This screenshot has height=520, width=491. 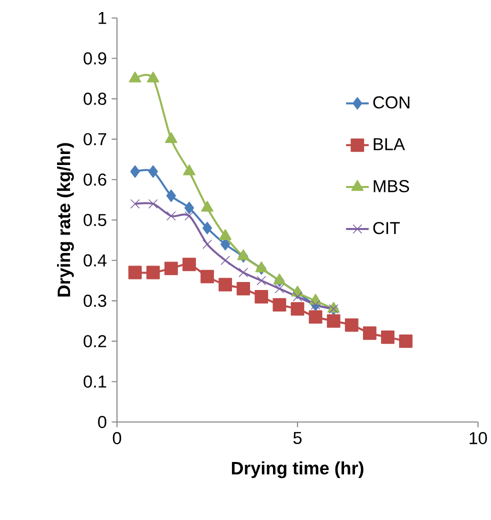 What do you see at coordinates (95, 179) in the screenshot?
I see `y-tick-label: 0.6` at bounding box center [95, 179].